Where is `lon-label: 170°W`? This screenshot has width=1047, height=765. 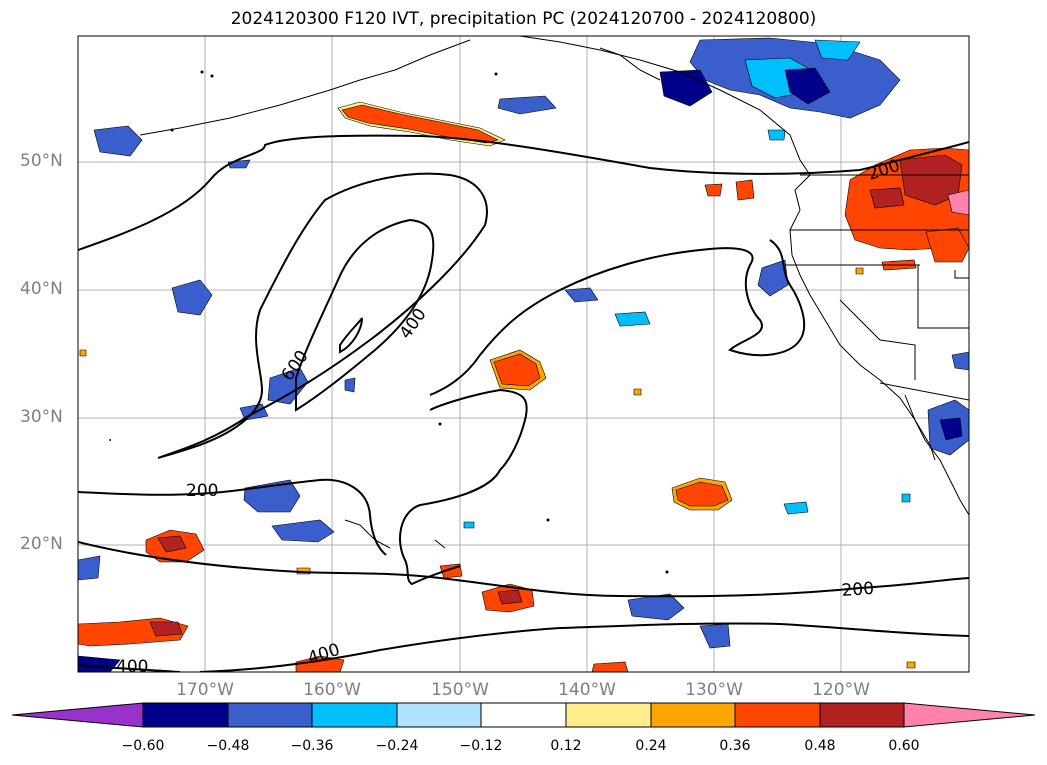 lon-label: 170°W is located at coordinates (205, 690).